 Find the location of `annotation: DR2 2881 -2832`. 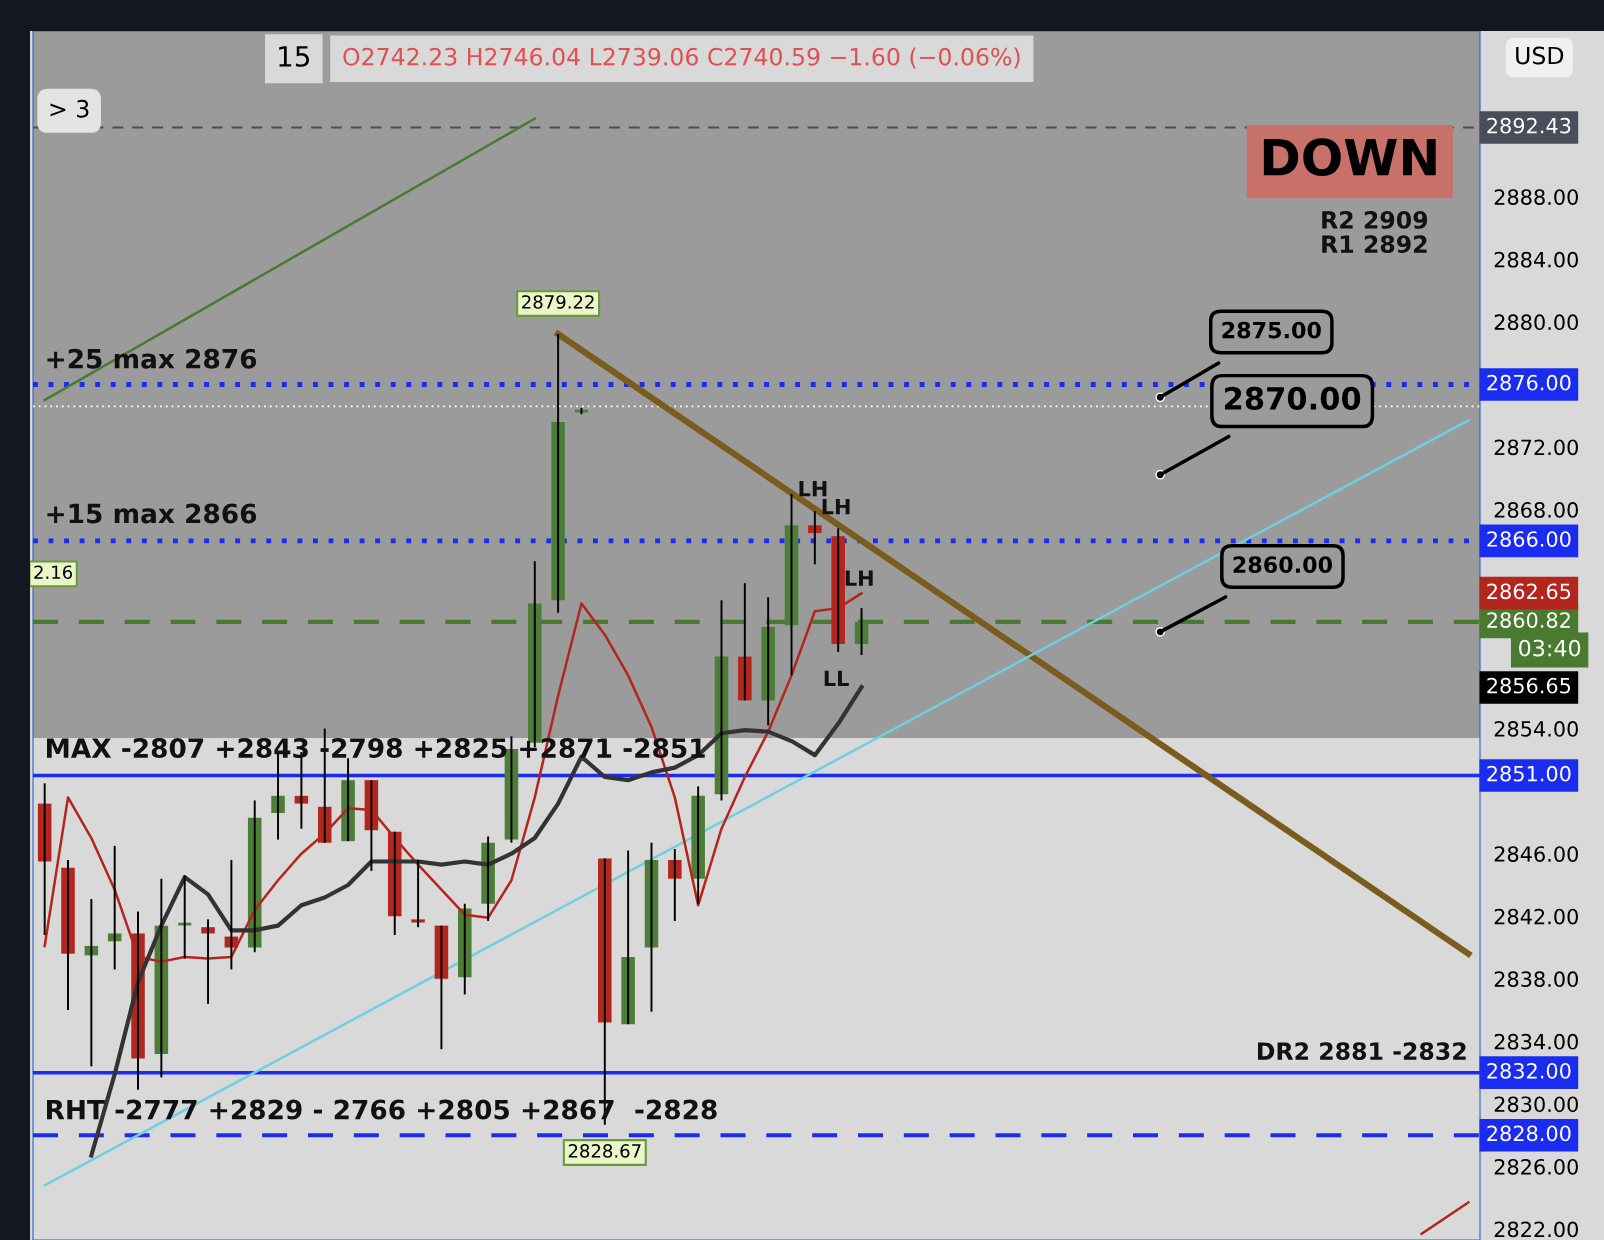

annotation: DR2 2881 -2832 is located at coordinates (1362, 1051).